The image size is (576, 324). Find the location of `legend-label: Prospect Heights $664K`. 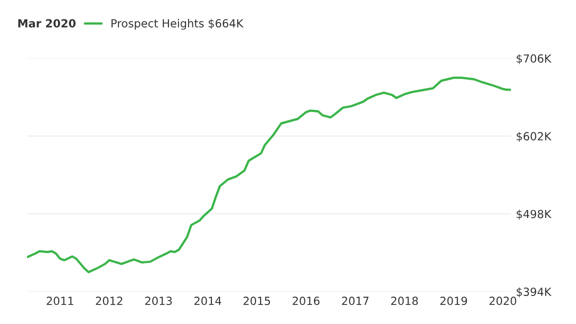

legend-label: Prospect Heights $664K is located at coordinates (178, 24).